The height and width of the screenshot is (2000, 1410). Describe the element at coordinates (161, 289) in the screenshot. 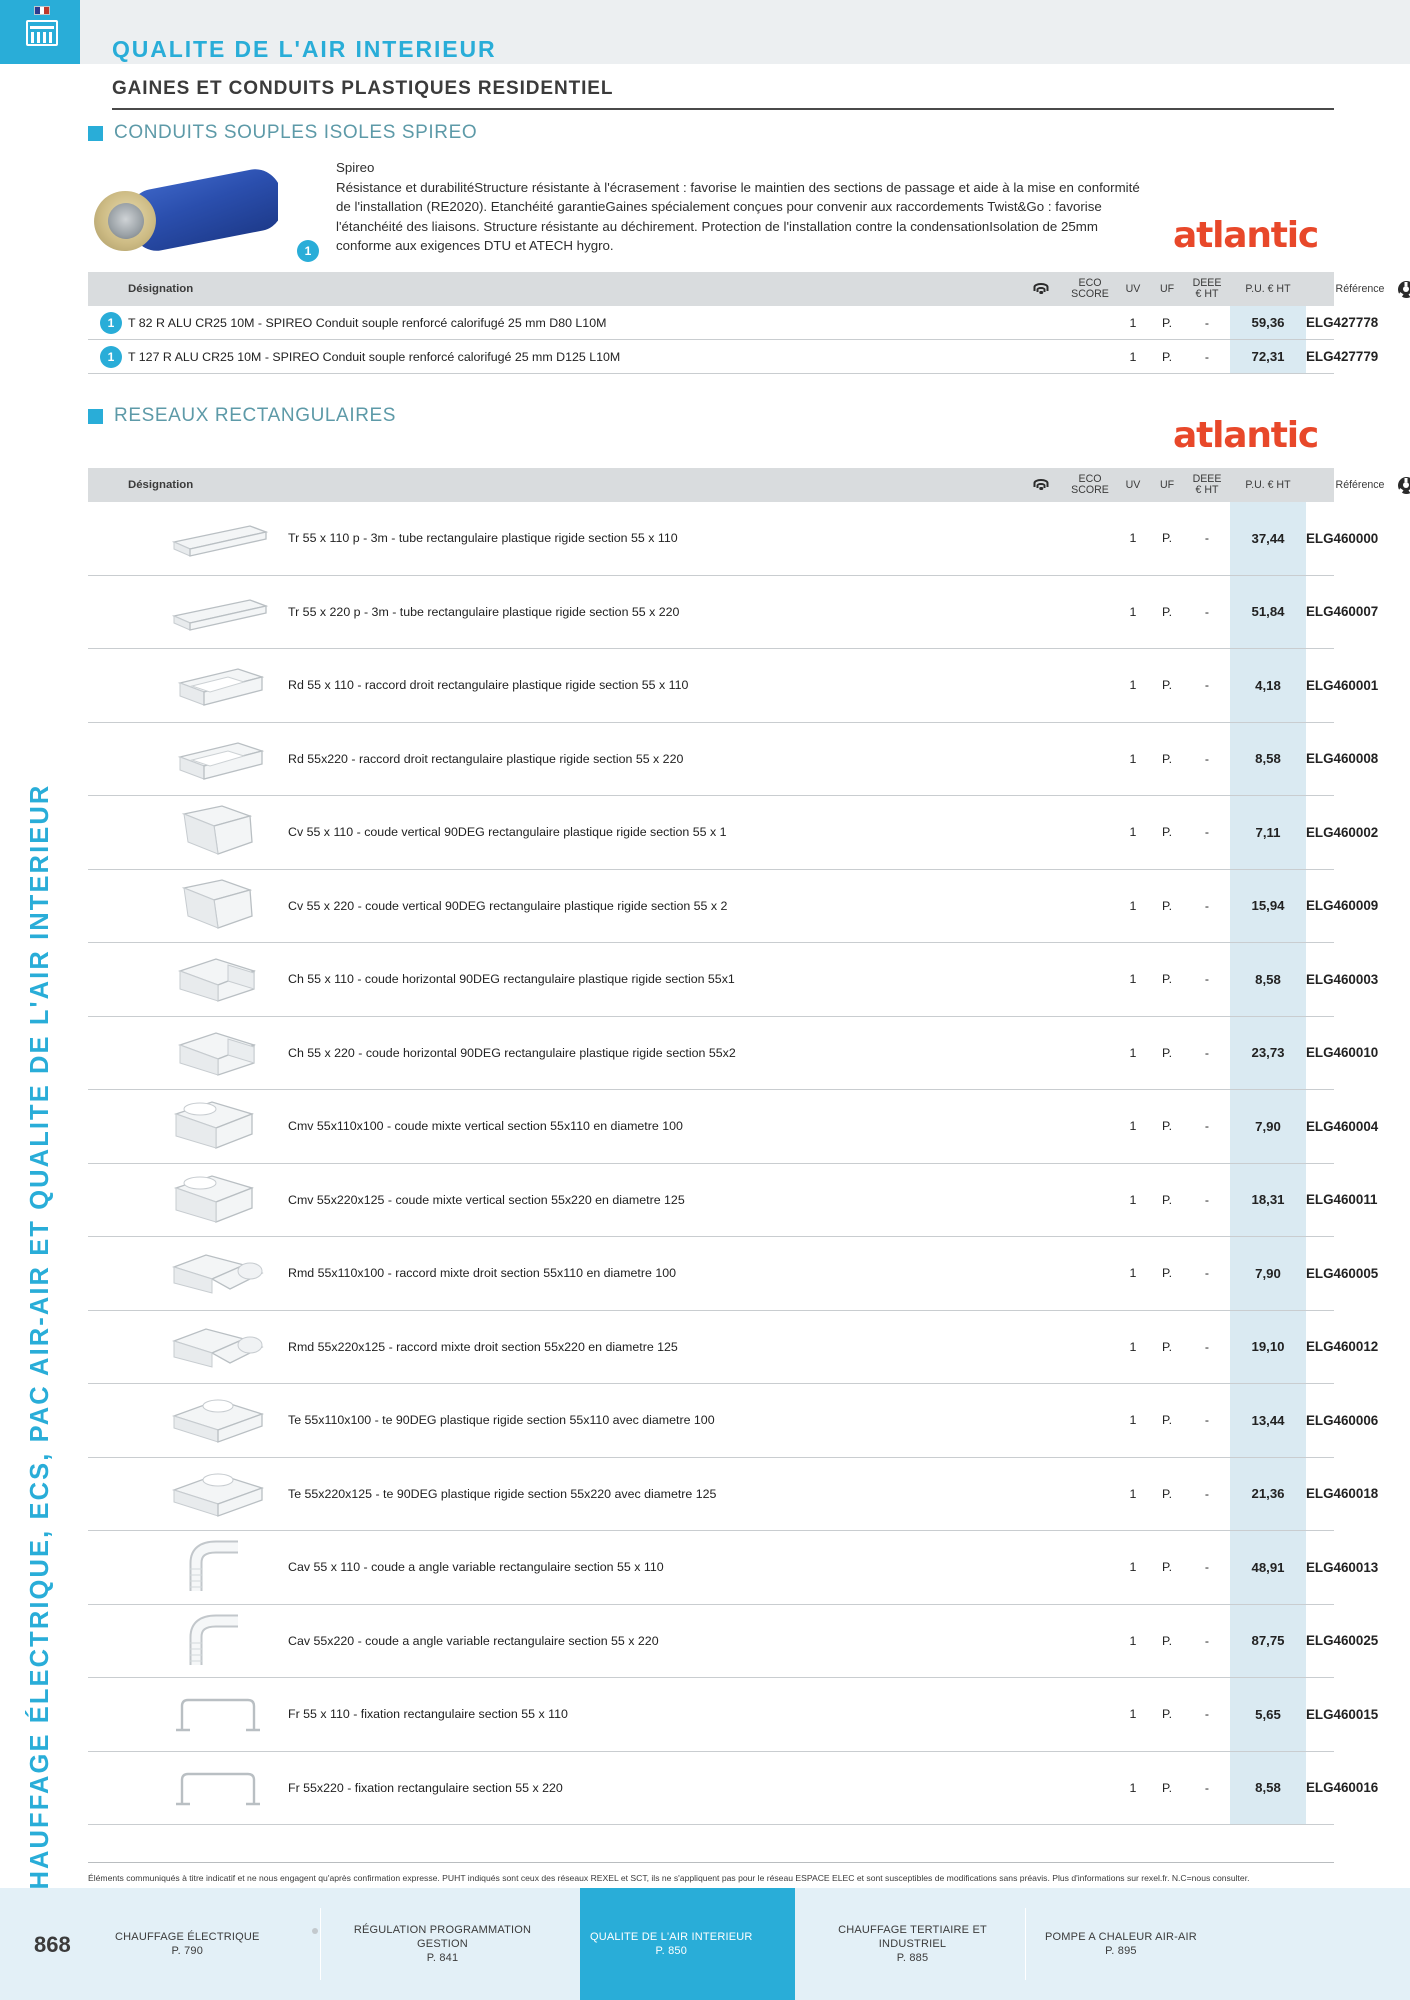

I see `column-header-designation: Désignation` at that location.